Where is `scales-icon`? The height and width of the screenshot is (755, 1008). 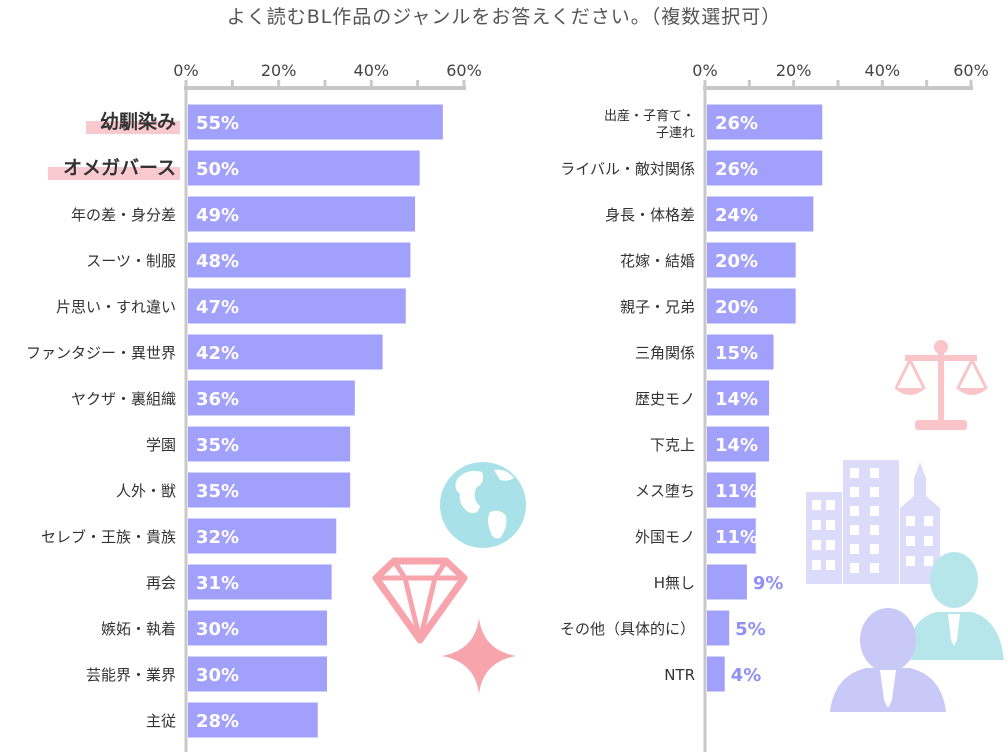 scales-icon is located at coordinates (941, 385).